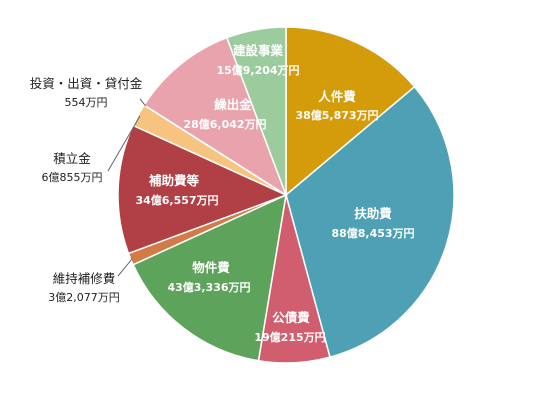 The width and height of the screenshot is (549, 401). Describe the element at coordinates (84, 297) in the screenshot. I see `label-ijihoshuuhi-value: 3億2,077万円` at that location.